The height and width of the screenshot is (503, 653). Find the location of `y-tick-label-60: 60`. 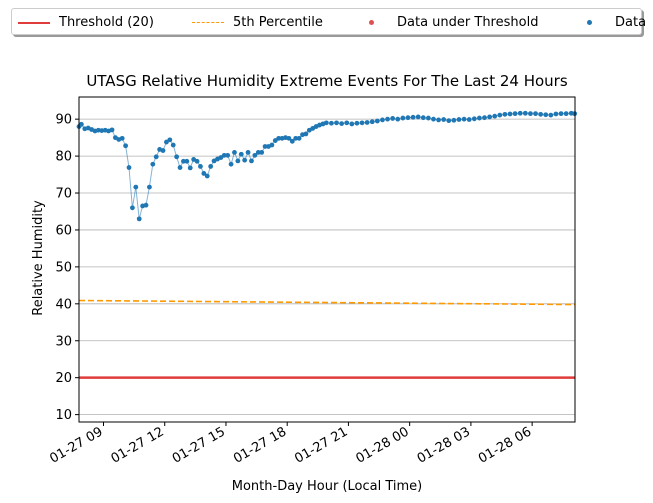

y-tick-label-60: 60 is located at coordinates (63, 230).